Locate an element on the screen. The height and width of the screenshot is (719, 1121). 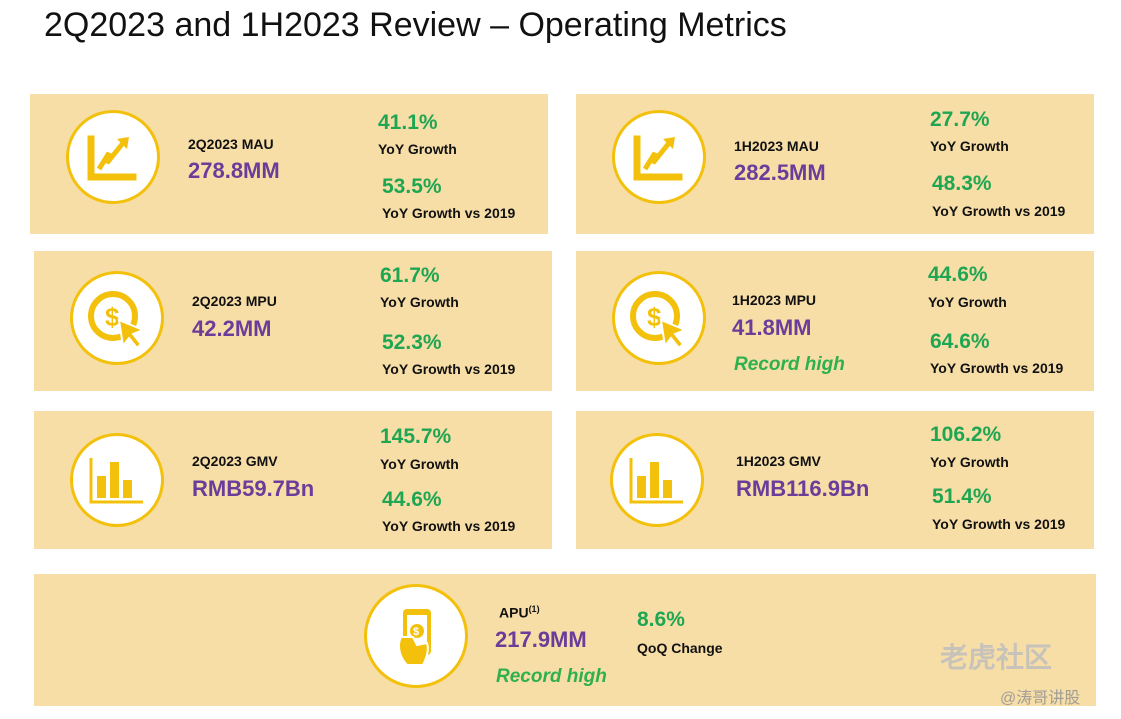
metric-label: 2Q2023 MPU is located at coordinates (234, 301).